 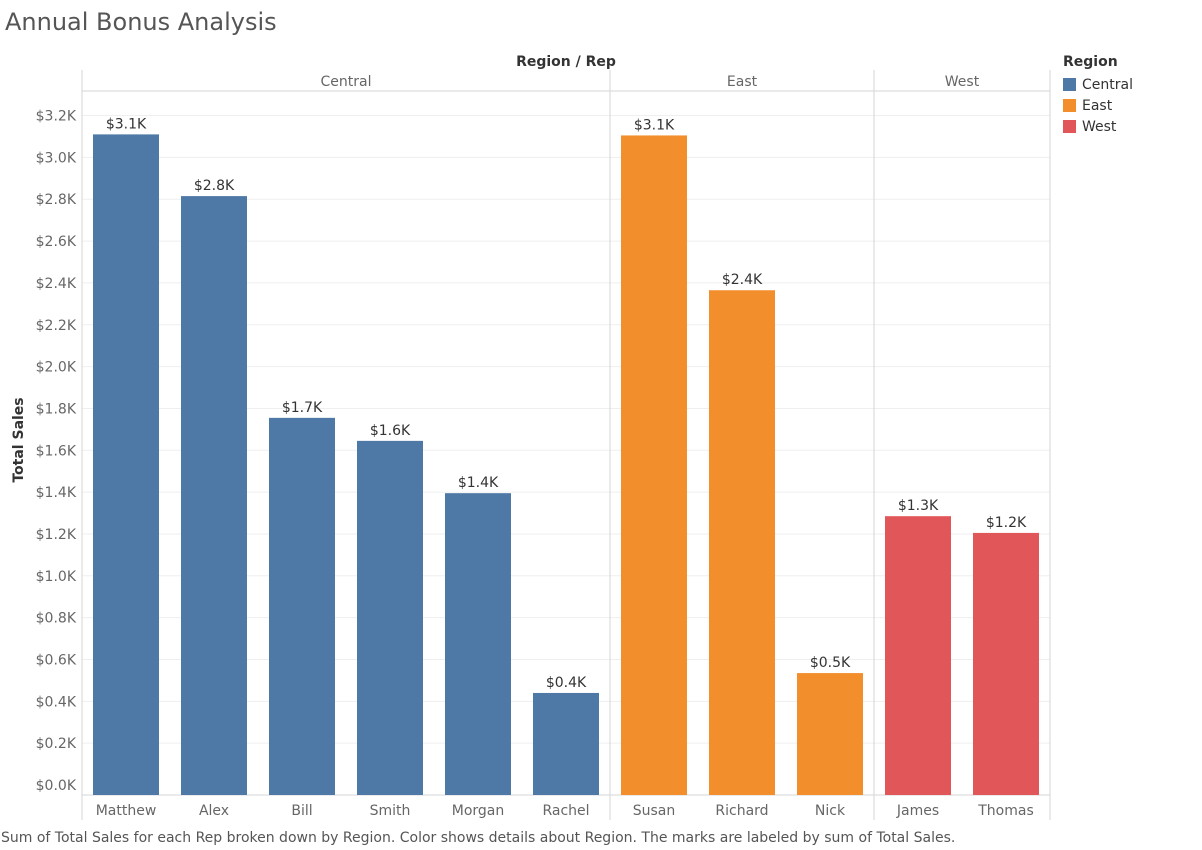 I want to click on data-label-morgan: $1.4K, so click(x=478, y=483).